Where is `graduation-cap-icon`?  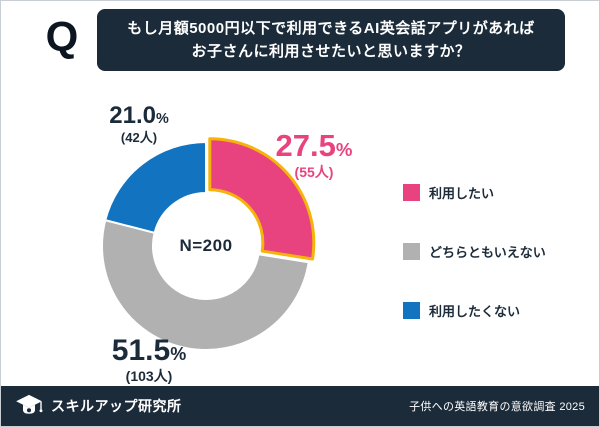
graduation-cap-icon is located at coordinates (29, 404).